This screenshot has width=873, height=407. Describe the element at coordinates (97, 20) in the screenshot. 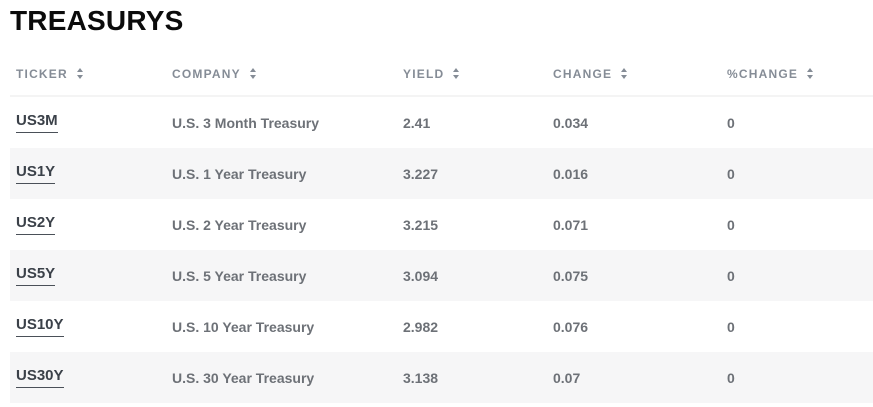

I see `page-title: TREASURYS` at that location.